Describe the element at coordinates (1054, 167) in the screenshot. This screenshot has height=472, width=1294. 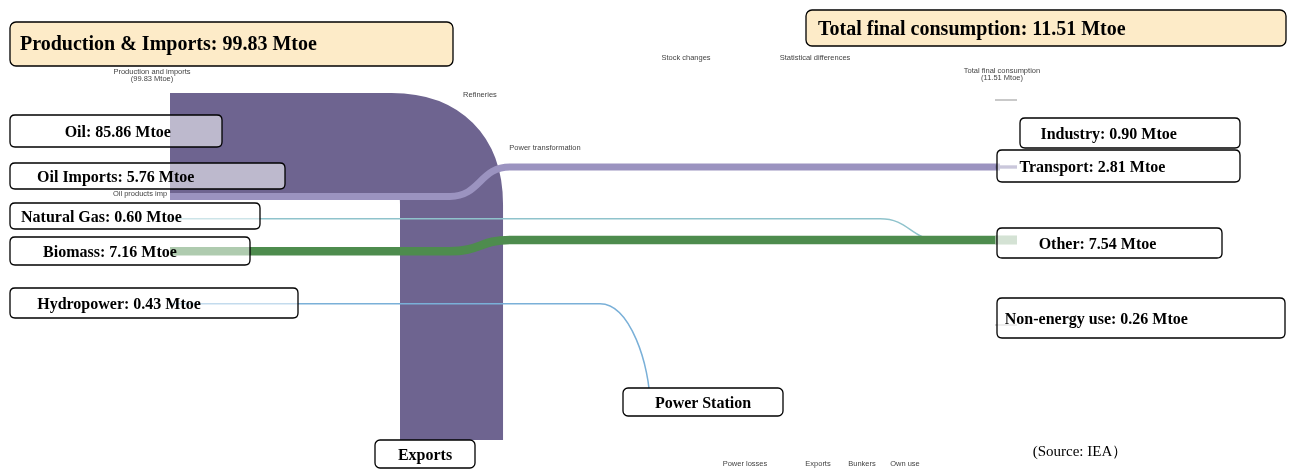
I see `category-label: Transport` at that location.